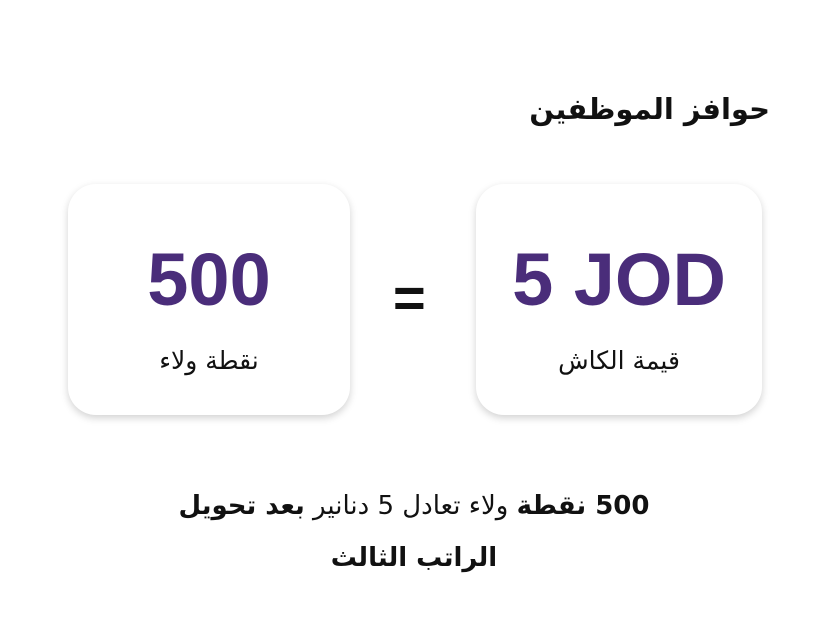 This screenshot has height=626, width=828. I want to click on cash-card: 5 JOD قيمة الكاش, so click(619, 299).